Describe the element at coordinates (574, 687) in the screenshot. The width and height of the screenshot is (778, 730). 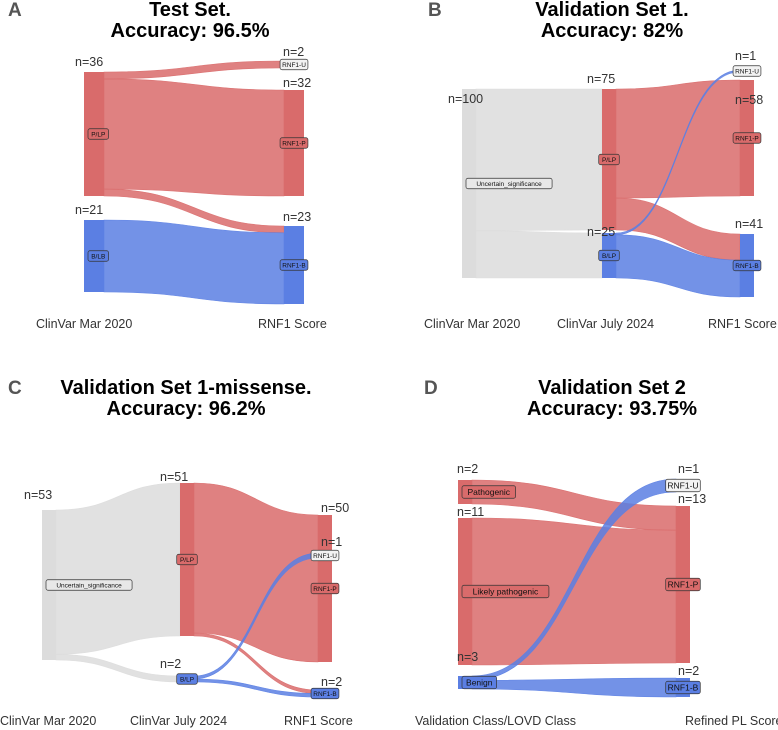
I see `link-Ben-to-B` at that location.